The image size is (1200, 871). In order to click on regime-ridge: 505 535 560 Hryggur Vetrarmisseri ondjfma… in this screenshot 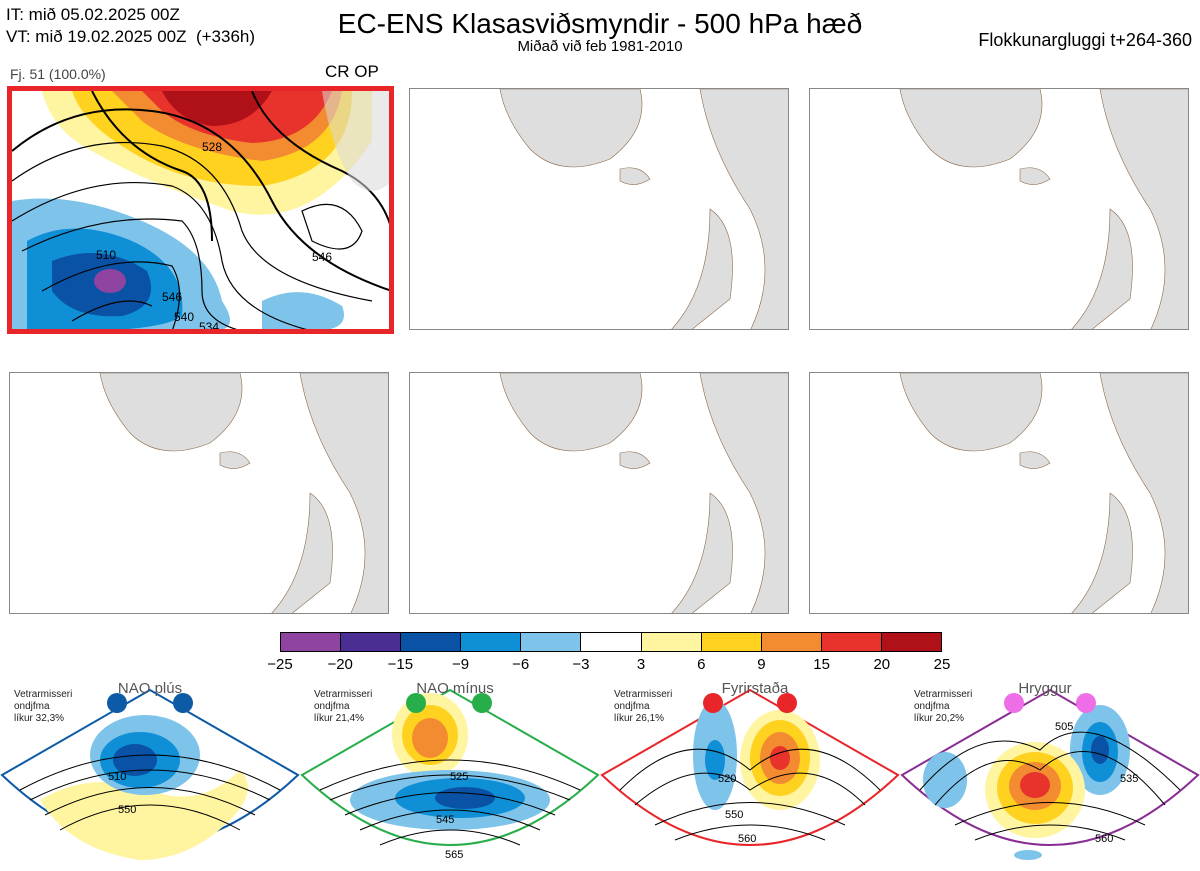, I will do `click(1050, 775)`.